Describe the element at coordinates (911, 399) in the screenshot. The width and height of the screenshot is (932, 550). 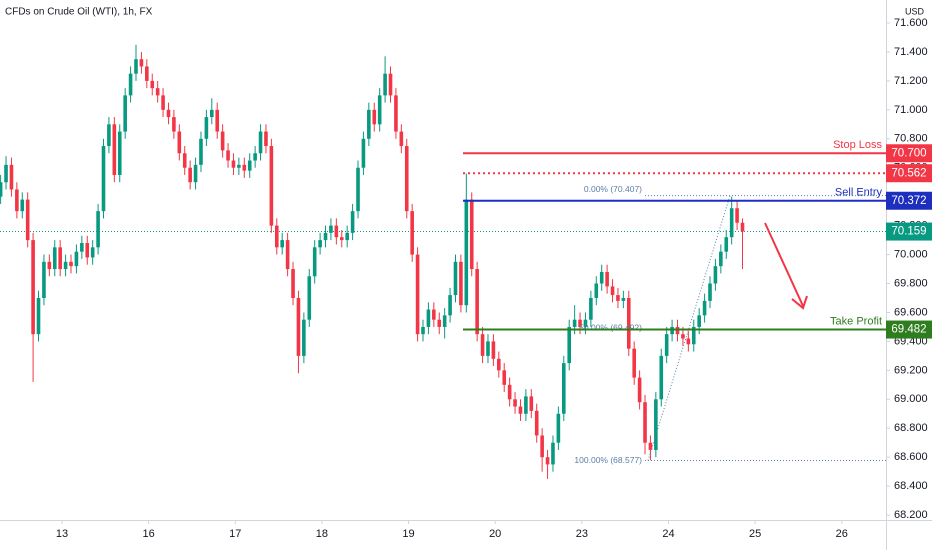
I see `y-tick-label: 69.000` at that location.